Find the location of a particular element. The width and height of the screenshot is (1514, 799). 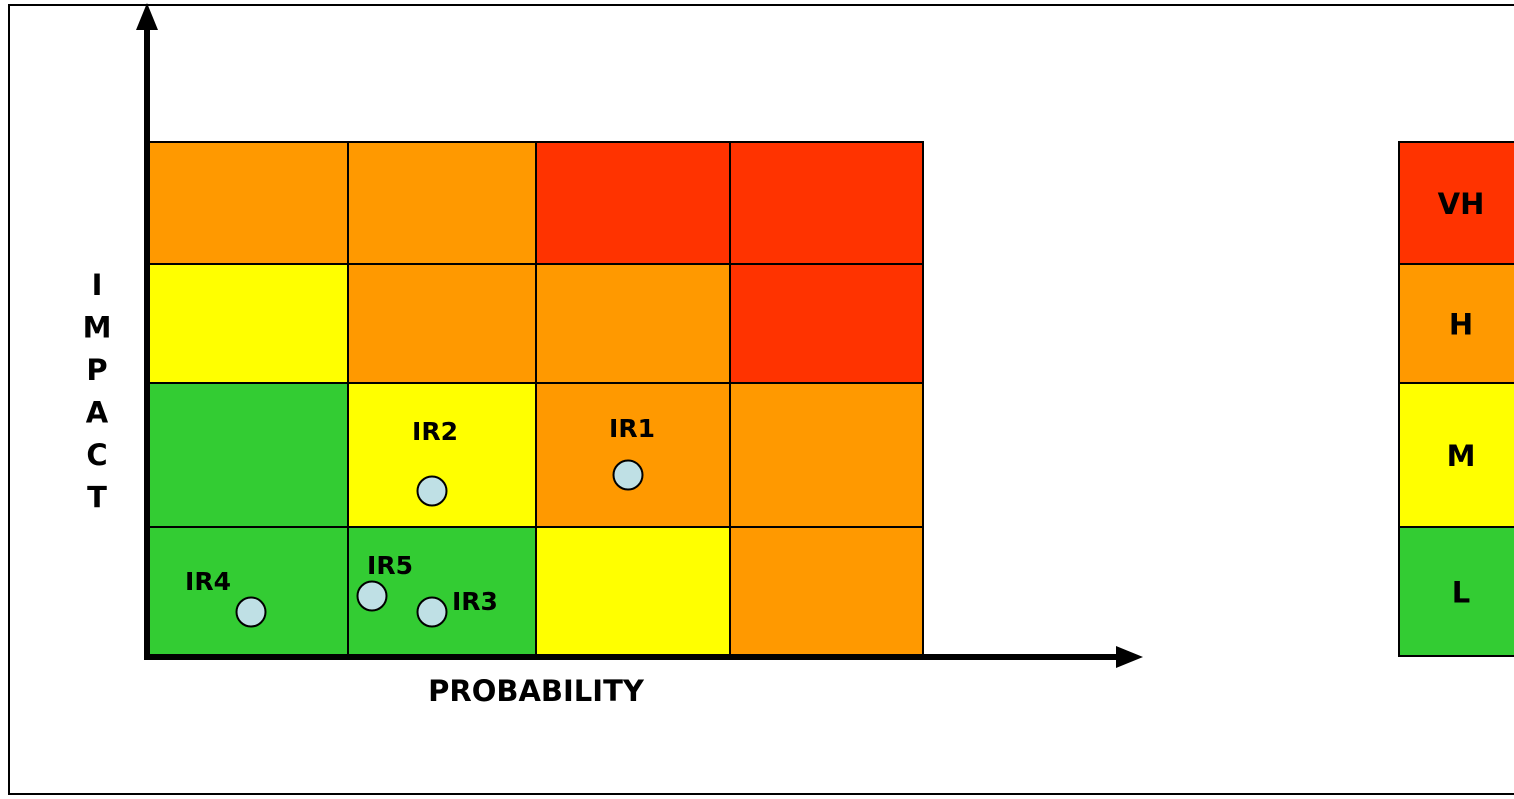

legend-label: H is located at coordinates (1461, 325).